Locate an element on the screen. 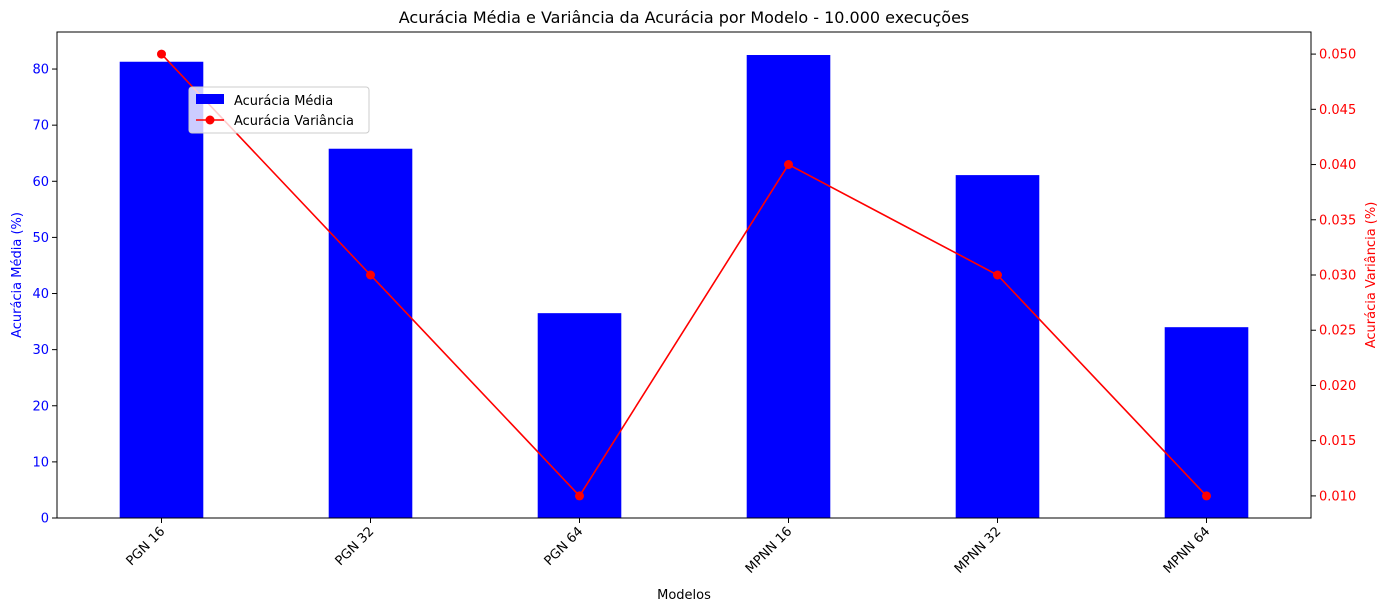 This screenshot has height=612, width=1389. x-axis: PGN 16 PGN 32 PGN 64 MPNN 16 MPNN 32 MPNN 64 is located at coordinates (668, 547).